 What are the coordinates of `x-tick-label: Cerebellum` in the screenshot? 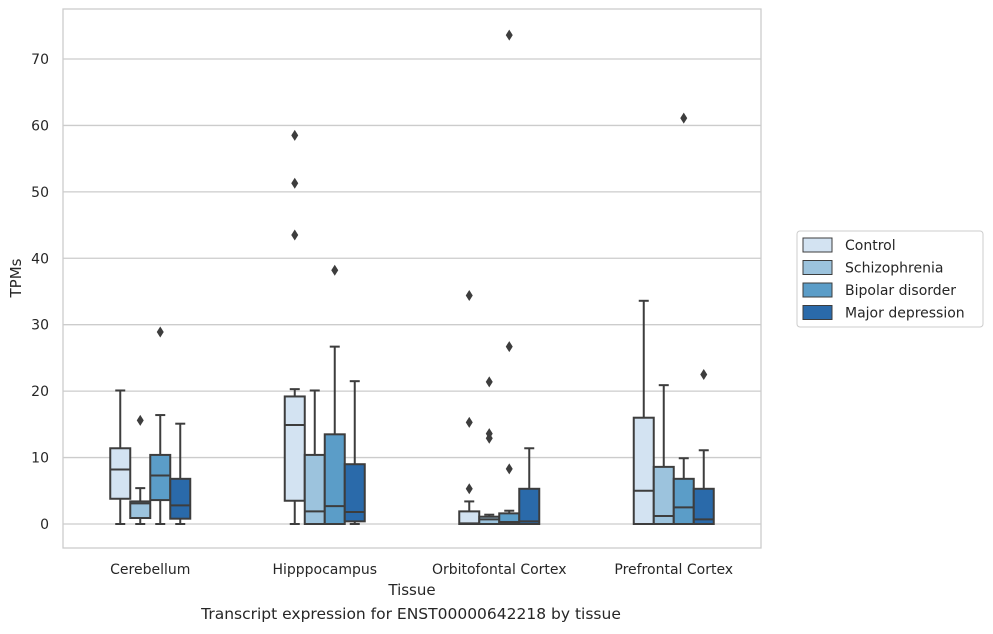 It's located at (150, 570).